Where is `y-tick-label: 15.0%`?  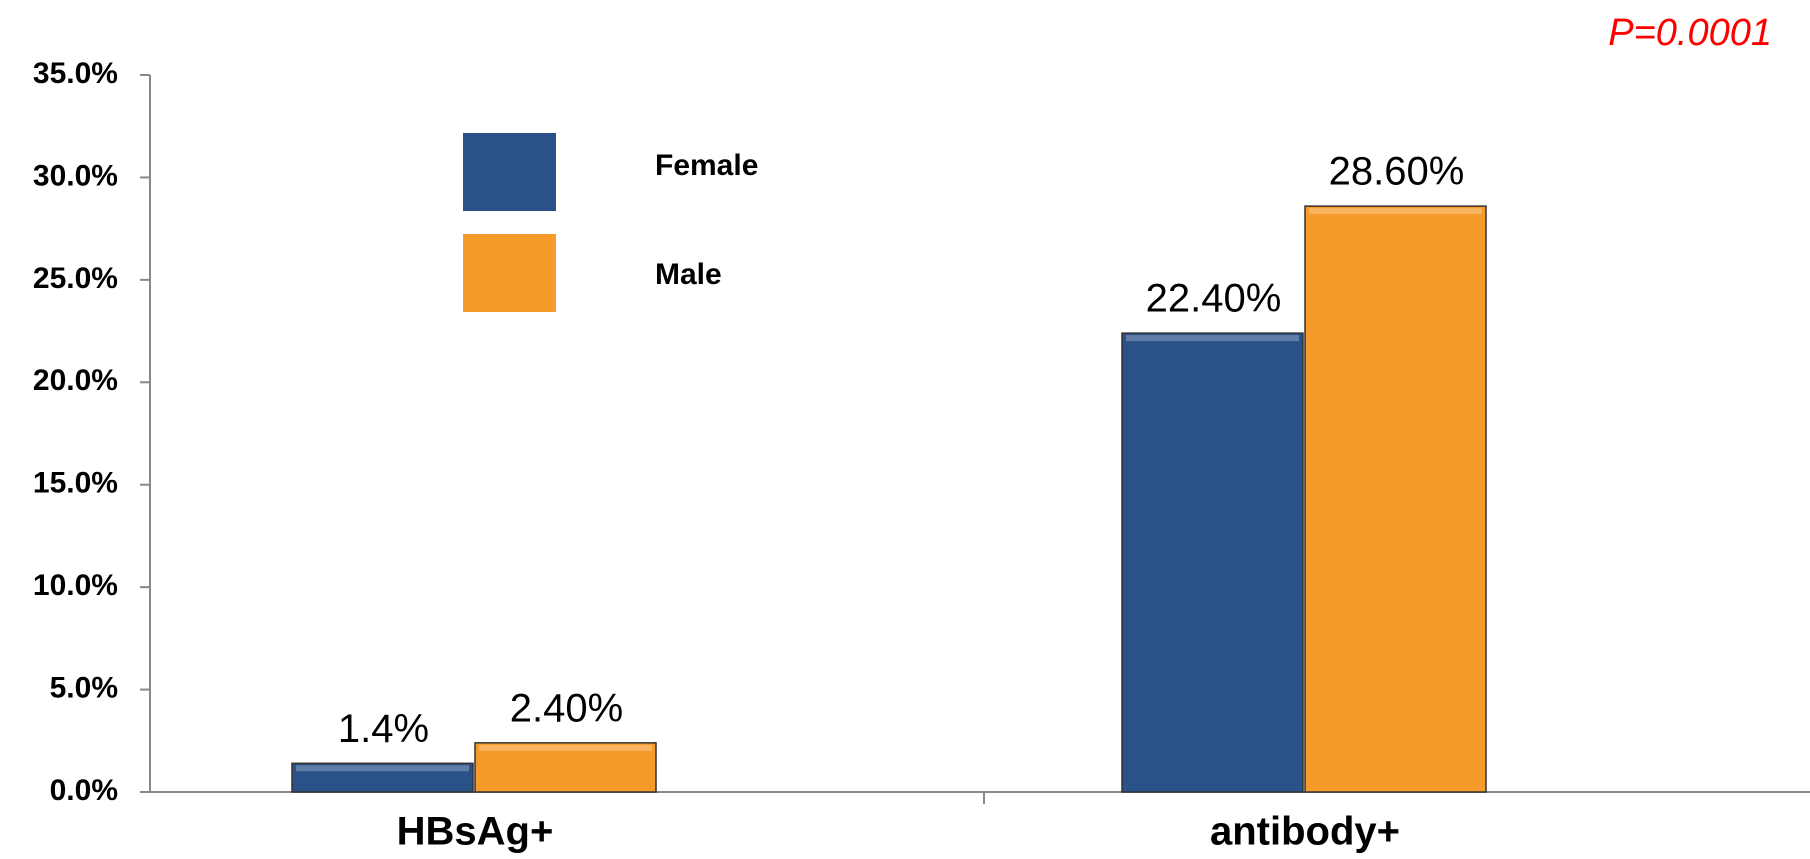
y-tick-label: 15.0% is located at coordinates (75, 483).